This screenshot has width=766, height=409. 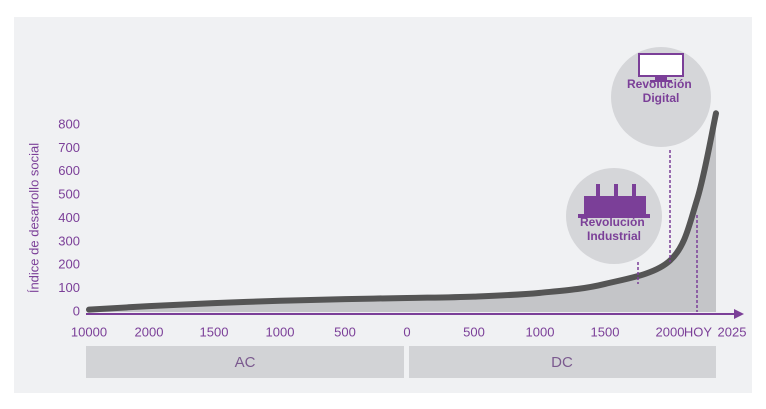 I want to click on y-tick-label: 300, so click(x=69, y=240).